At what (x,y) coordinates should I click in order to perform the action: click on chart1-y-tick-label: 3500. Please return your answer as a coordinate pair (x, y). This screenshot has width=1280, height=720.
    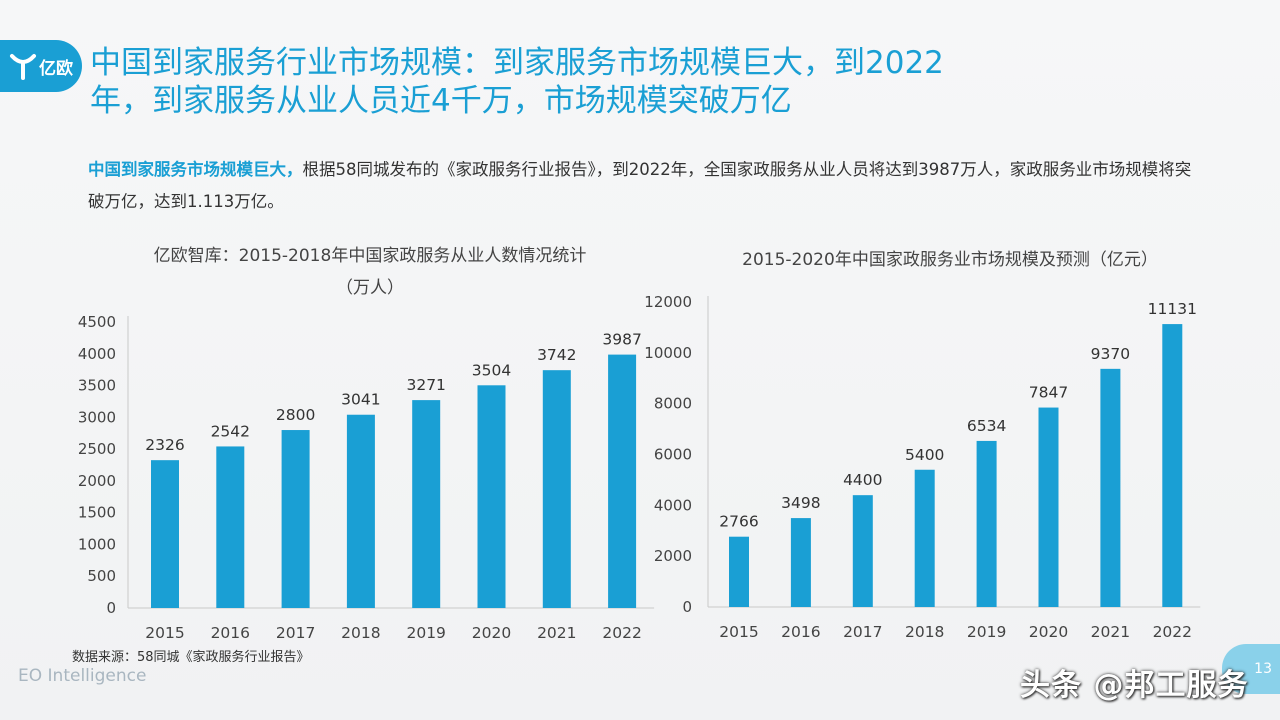
    Looking at the image, I should click on (97, 386).